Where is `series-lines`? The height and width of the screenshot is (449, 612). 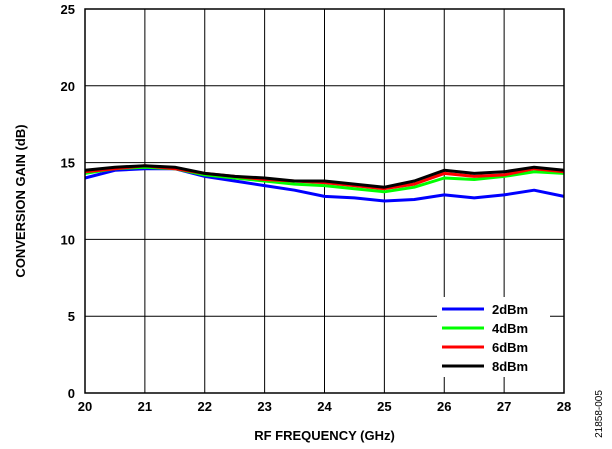 series-lines is located at coordinates (324, 183).